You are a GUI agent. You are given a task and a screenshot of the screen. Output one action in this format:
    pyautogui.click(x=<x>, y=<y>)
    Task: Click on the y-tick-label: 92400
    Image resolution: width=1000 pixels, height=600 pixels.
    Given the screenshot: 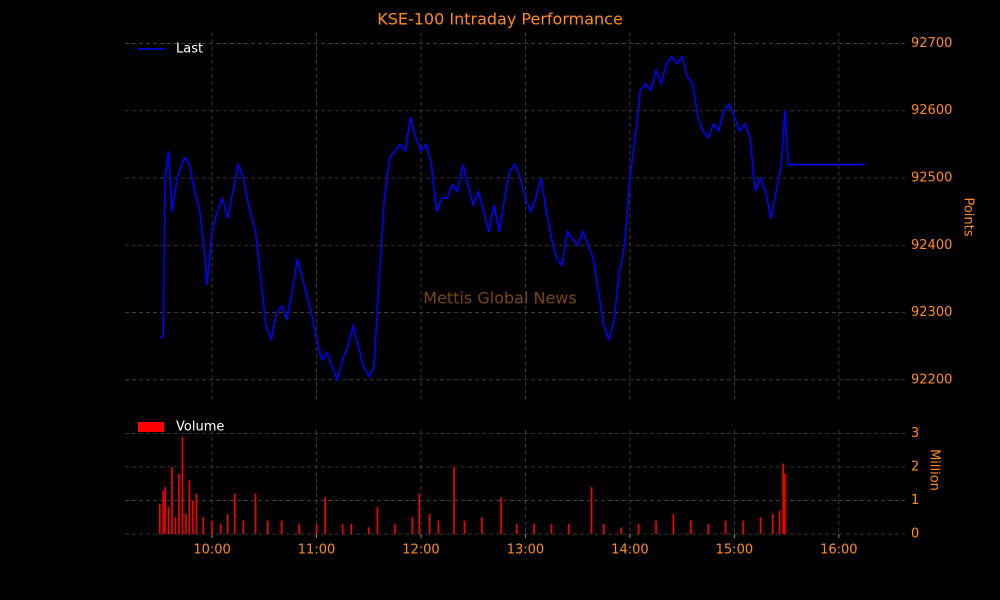 What is the action you would take?
    pyautogui.click(x=931, y=245)
    